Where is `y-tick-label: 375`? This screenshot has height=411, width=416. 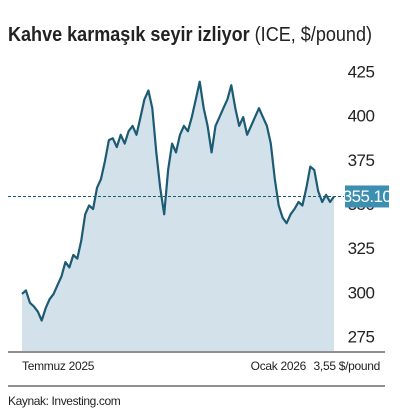 y-tick-label: 375 is located at coordinates (361, 160).